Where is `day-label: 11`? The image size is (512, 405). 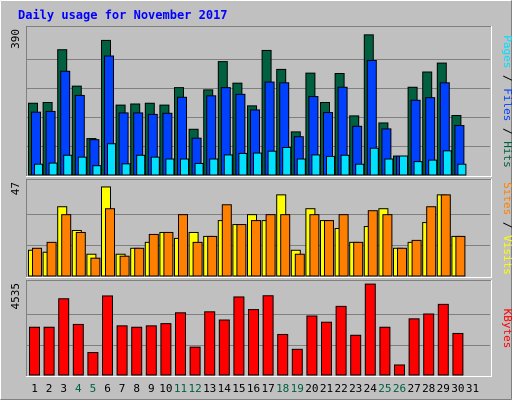 day-label: 11 is located at coordinates (180, 388).